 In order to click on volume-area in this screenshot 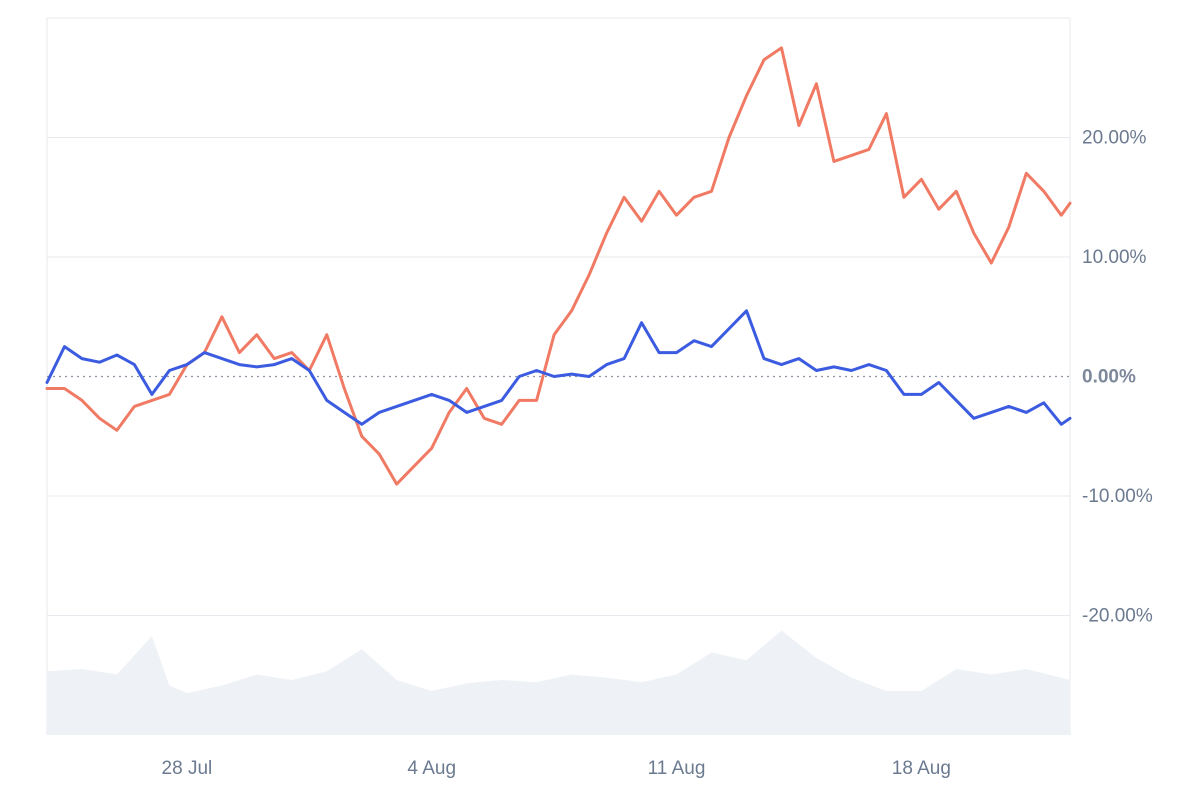, I will do `click(558, 682)`.